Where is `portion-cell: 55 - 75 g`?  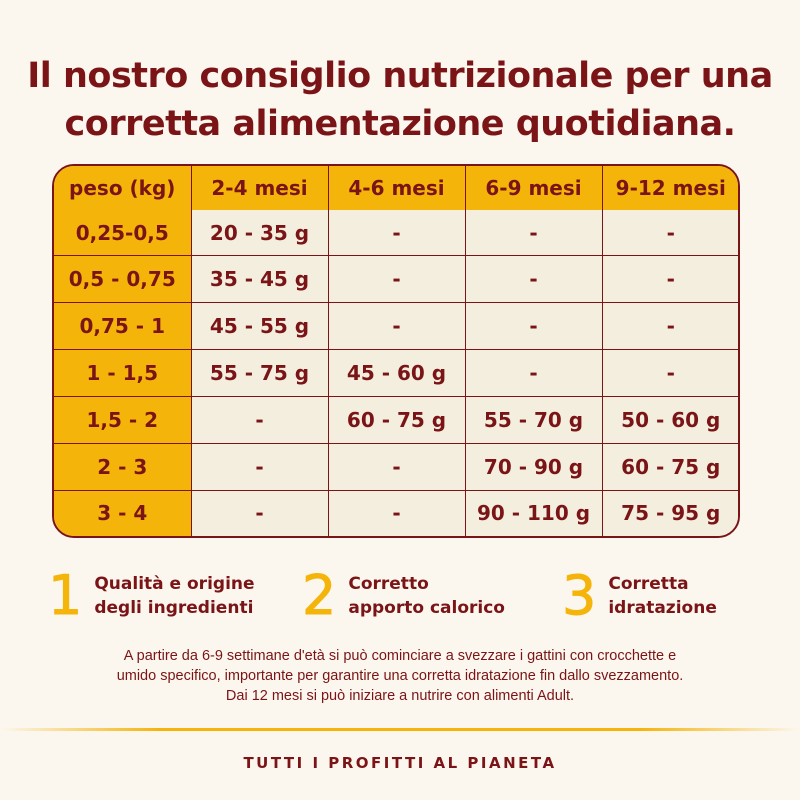 portion-cell: 55 - 75 g is located at coordinates (259, 373).